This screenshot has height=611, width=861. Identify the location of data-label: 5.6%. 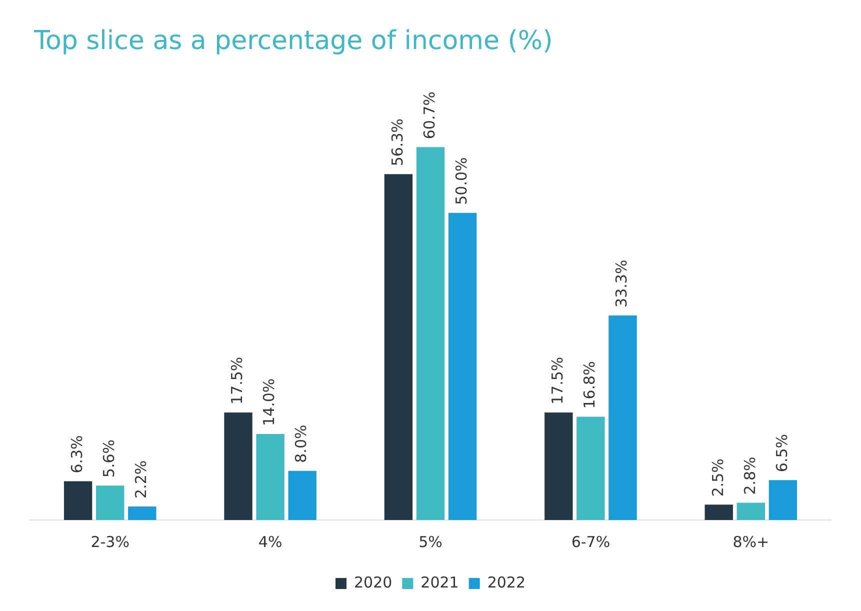
(109, 458).